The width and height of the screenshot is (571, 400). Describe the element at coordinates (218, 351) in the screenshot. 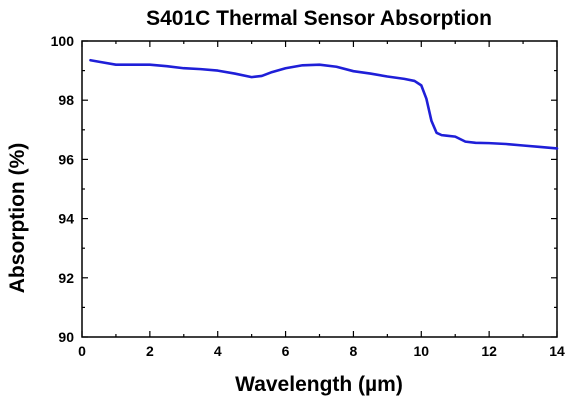

I see `x-tick-label: 4` at that location.